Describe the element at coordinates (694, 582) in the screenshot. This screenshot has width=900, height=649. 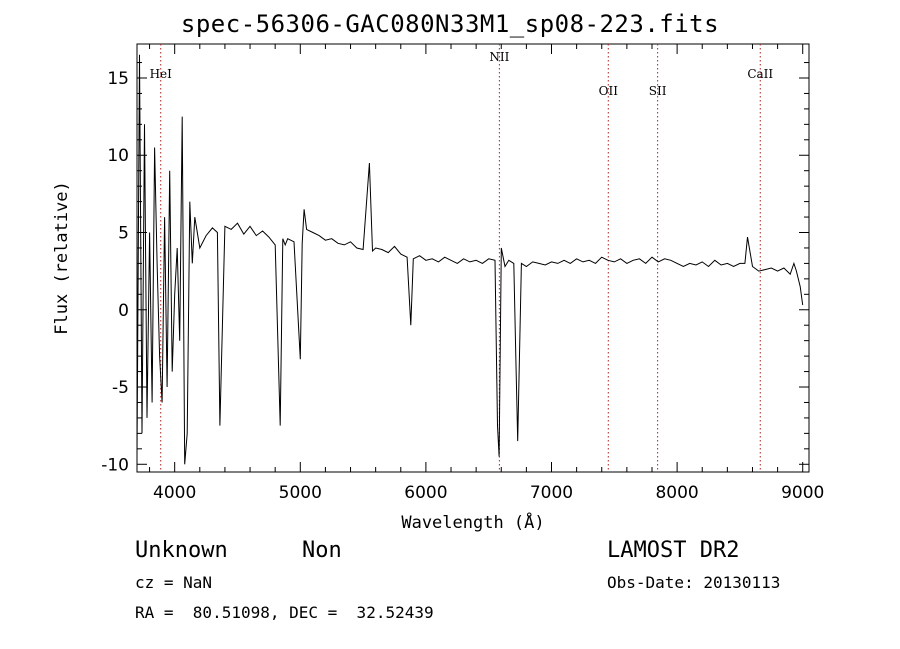
I see `obs-date-label: Obs-Date: 20130113` at that location.